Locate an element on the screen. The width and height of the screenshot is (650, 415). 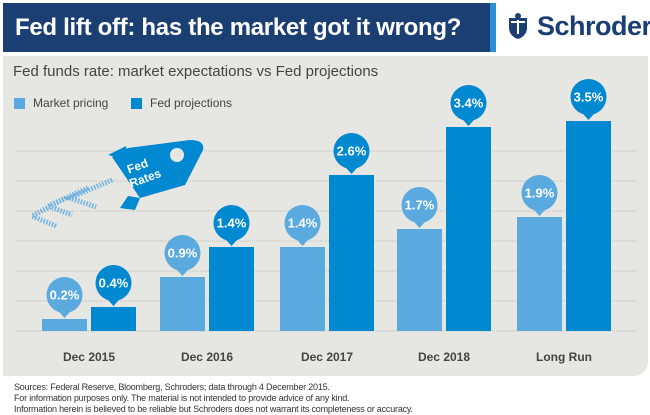
x-tick-label: Dec 2017 is located at coordinates (327, 357).